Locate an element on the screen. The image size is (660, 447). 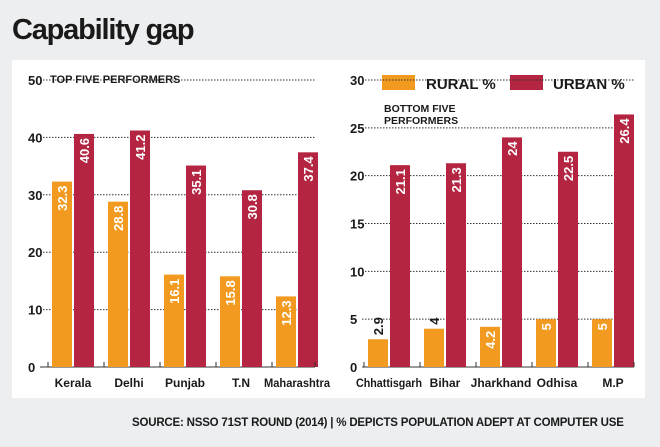
data-label: 4 is located at coordinates (434, 321).